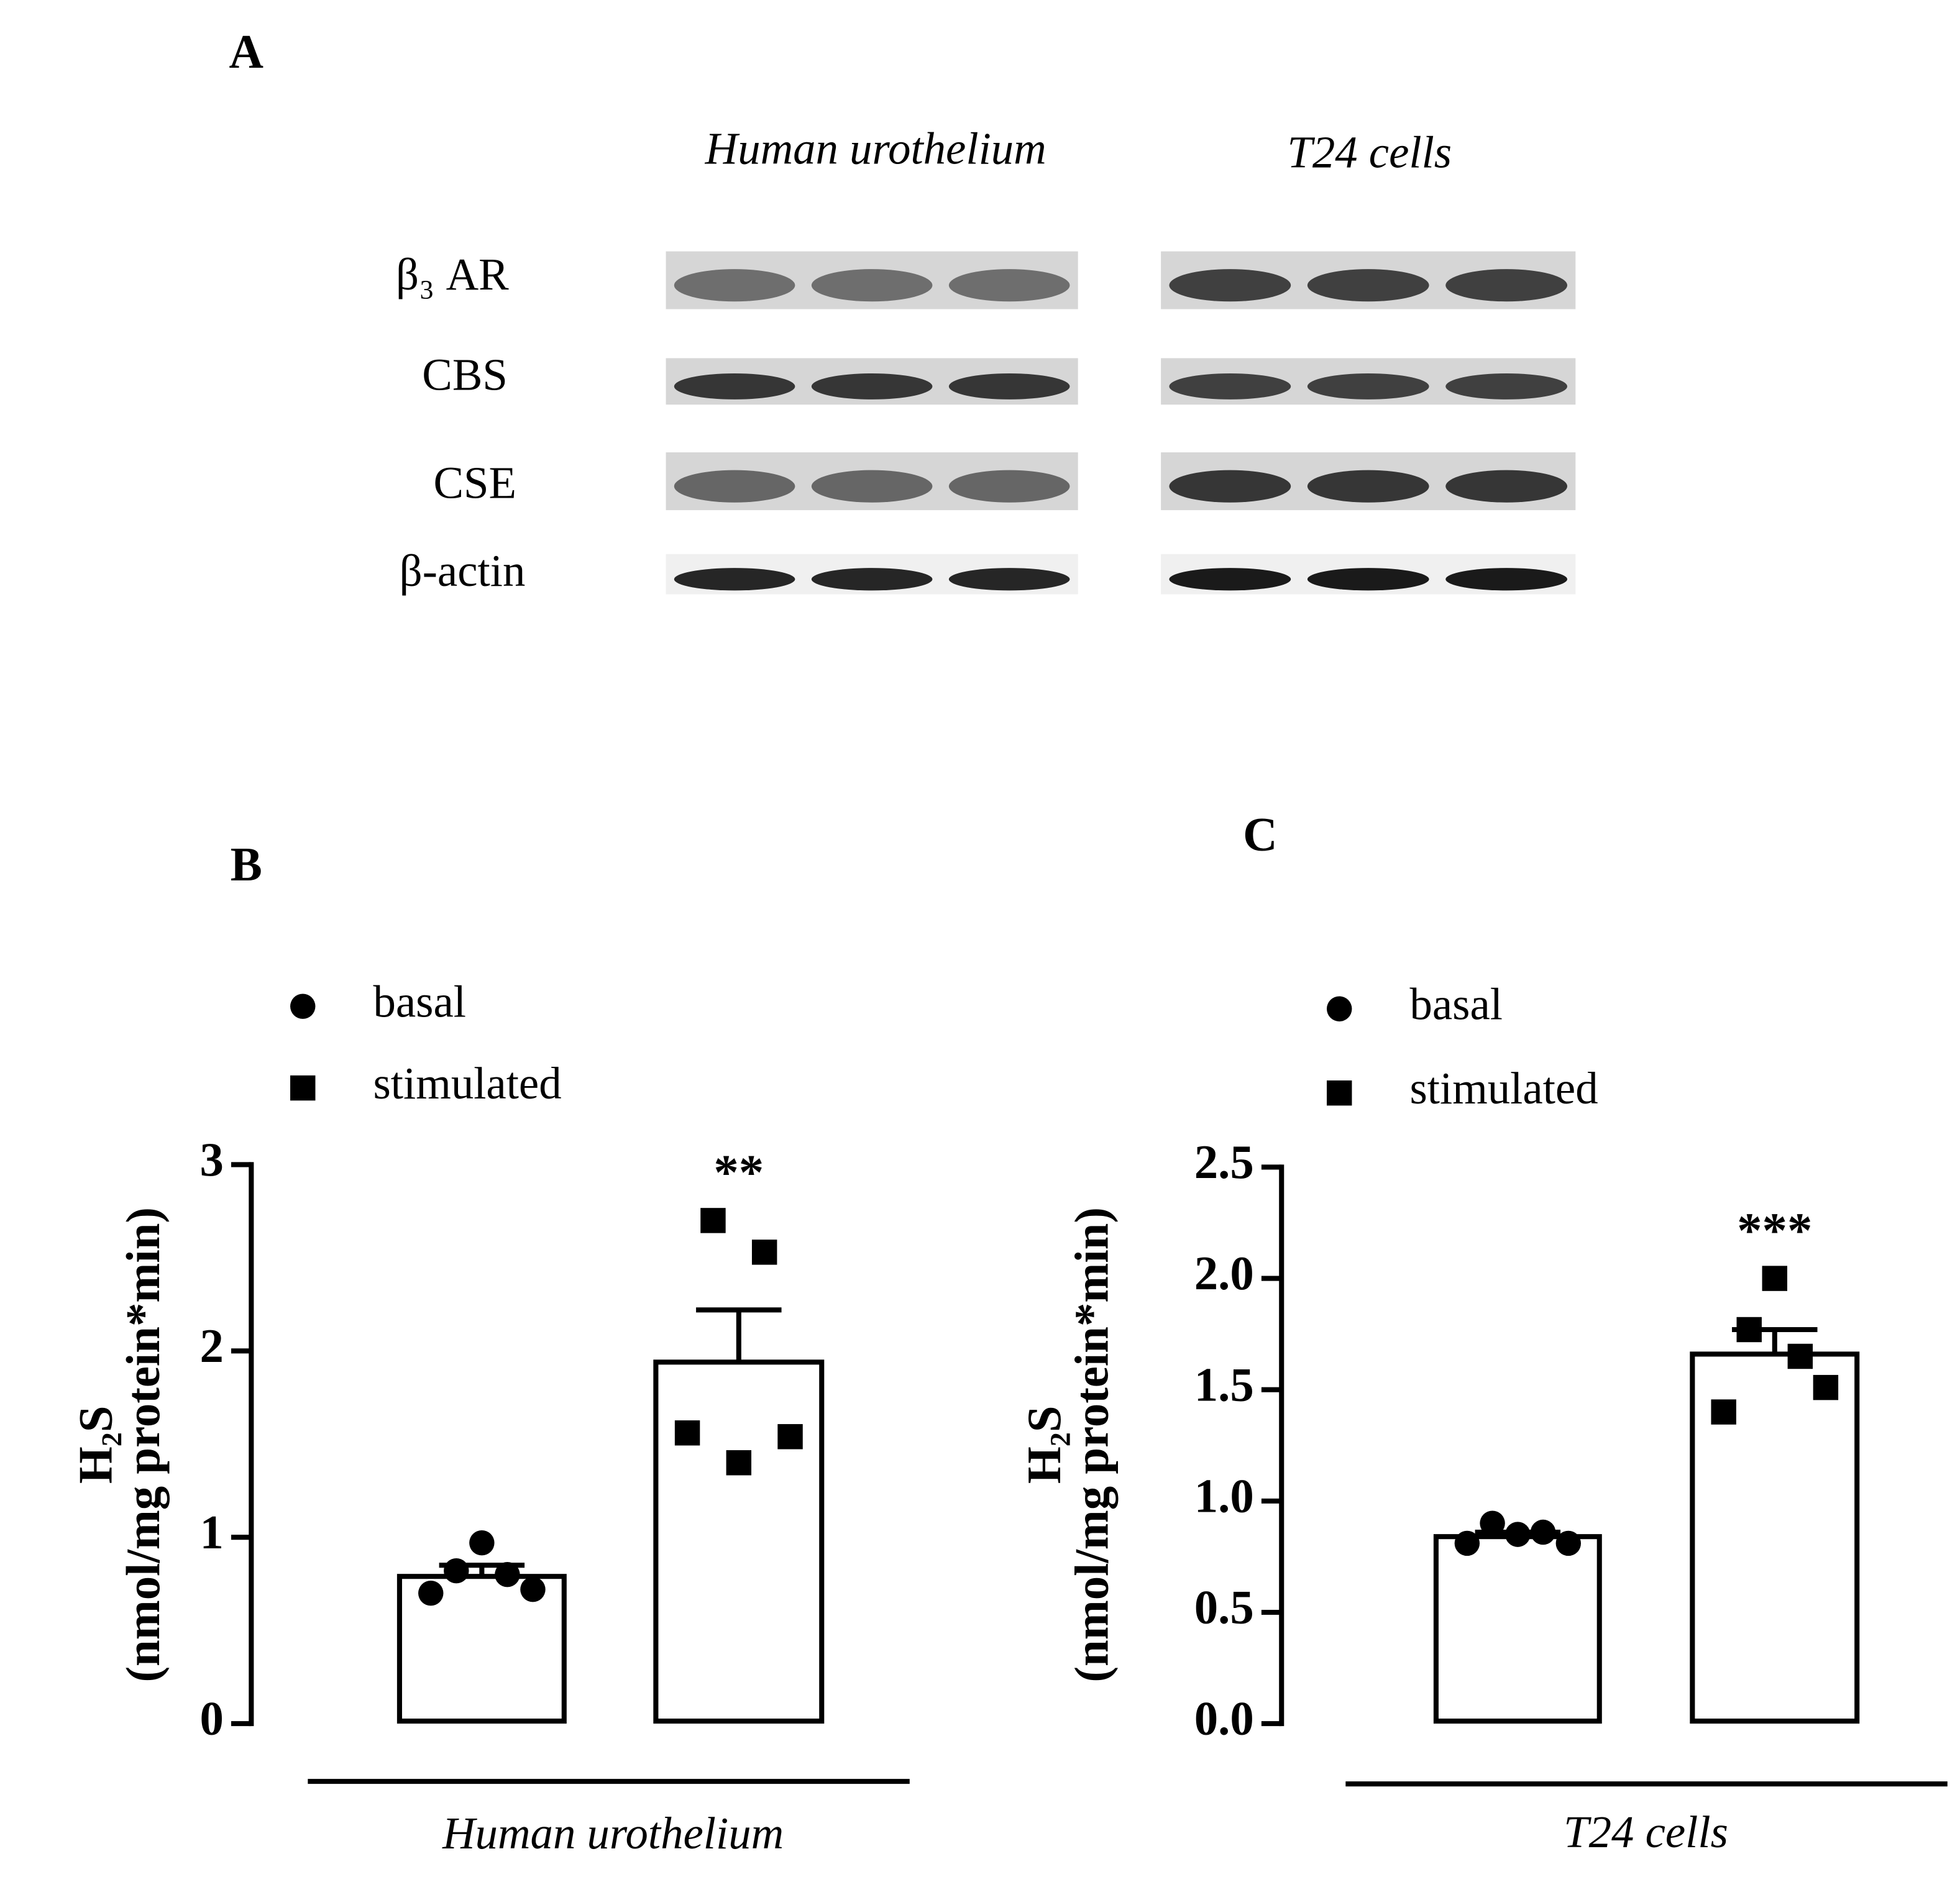 Image resolution: width=1960 pixels, height=1877 pixels. What do you see at coordinates (463, 571) in the screenshot?
I see `blot-row-label: β-actin` at bounding box center [463, 571].